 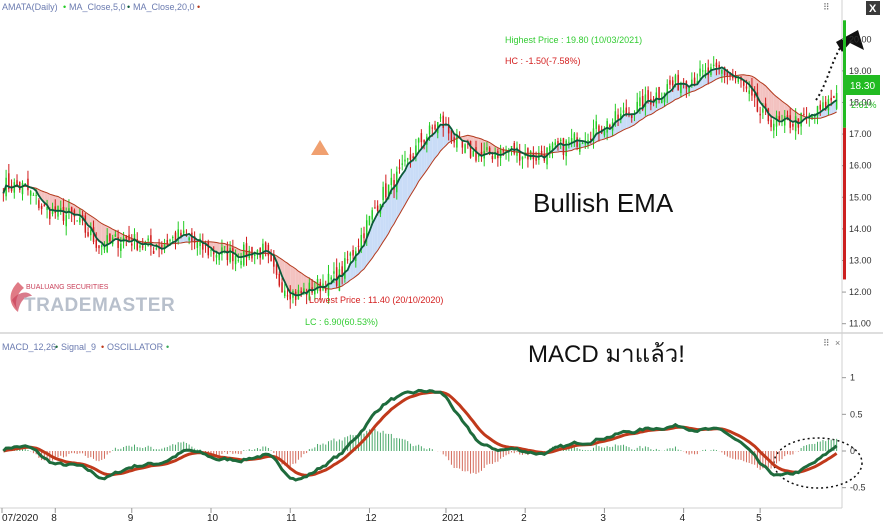 I want to click on time-tick-label: 8, so click(x=54, y=518).